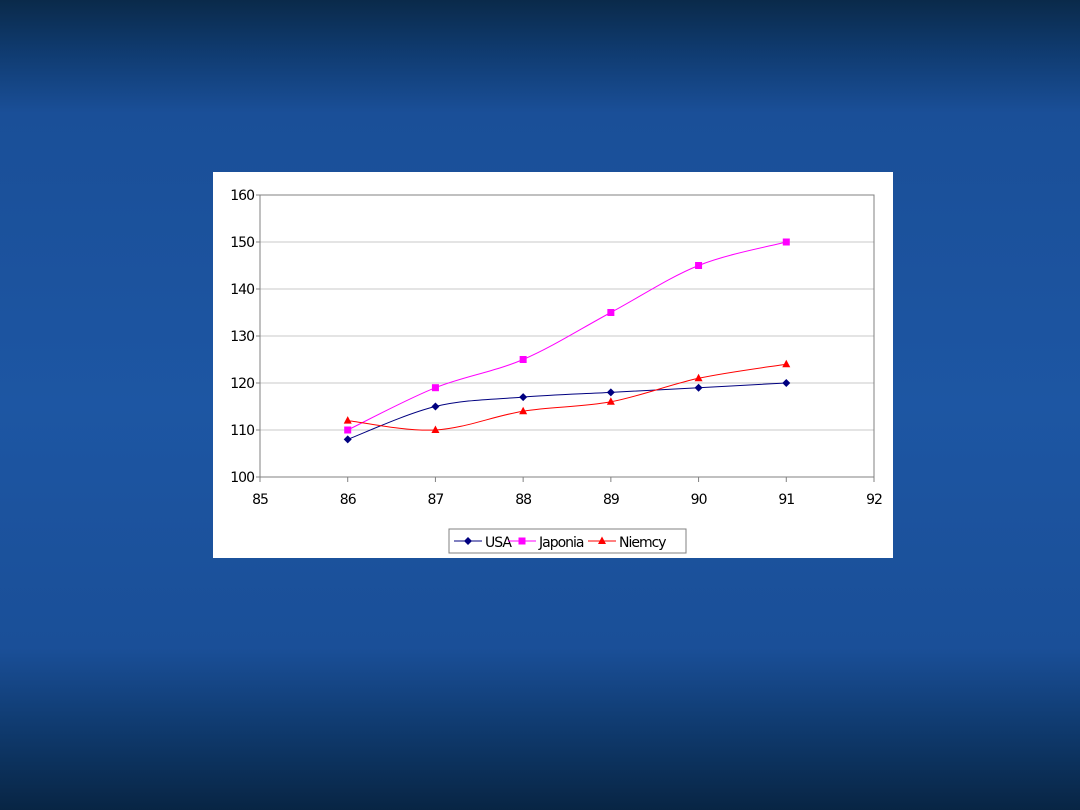 The height and width of the screenshot is (810, 1080). I want to click on legend-label: Japonia, so click(561, 543).